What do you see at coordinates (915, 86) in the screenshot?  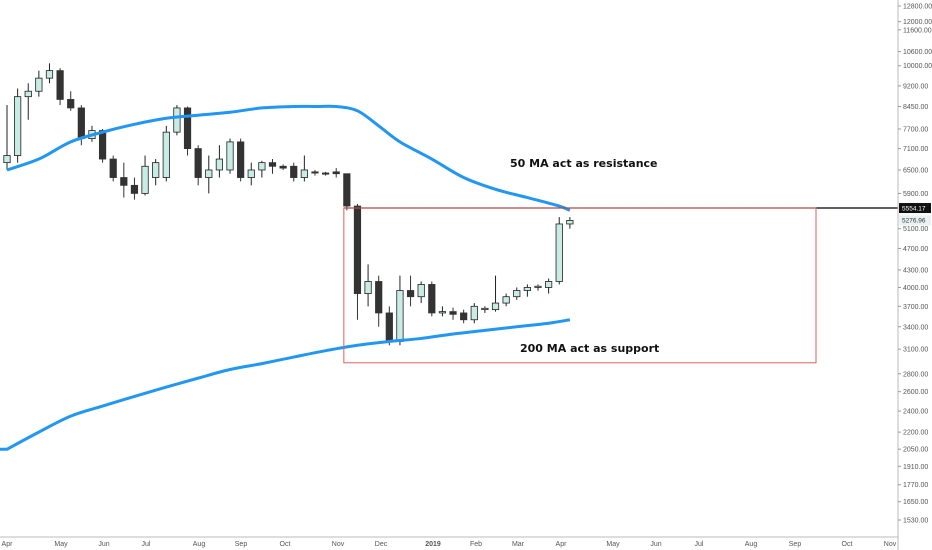 I see `y-tick-label: 9200.00` at bounding box center [915, 86].